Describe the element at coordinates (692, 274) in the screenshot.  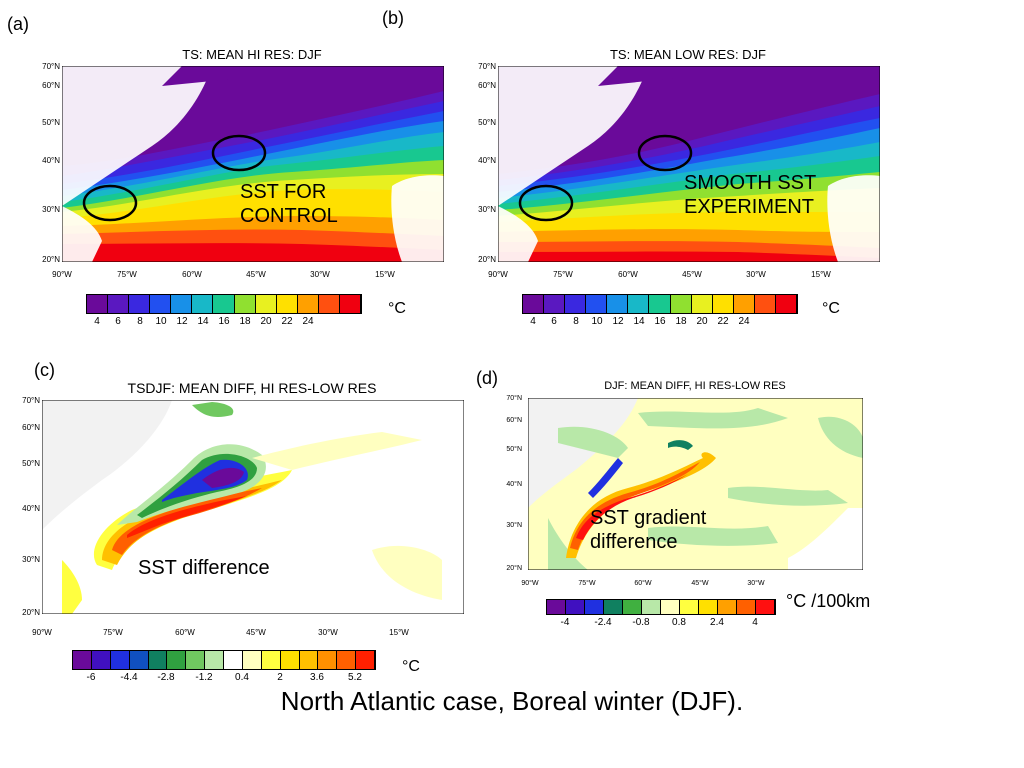
I see `lon-label: 45°W` at that location.